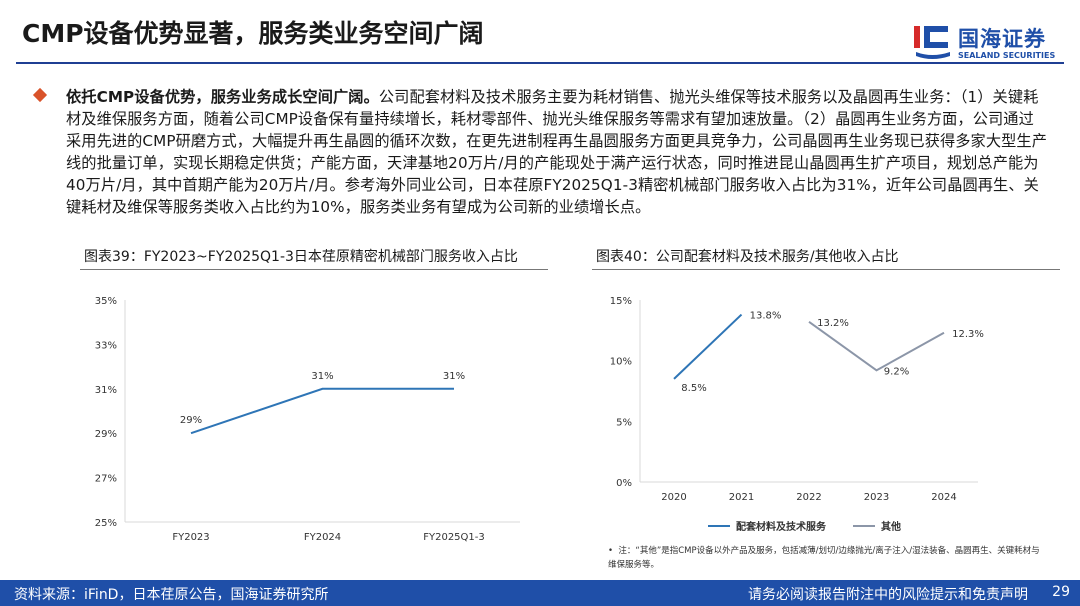 This screenshot has height=606, width=1080. Describe the element at coordinates (322, 537) in the screenshot. I see `x-tick-label: FY2024` at that location.